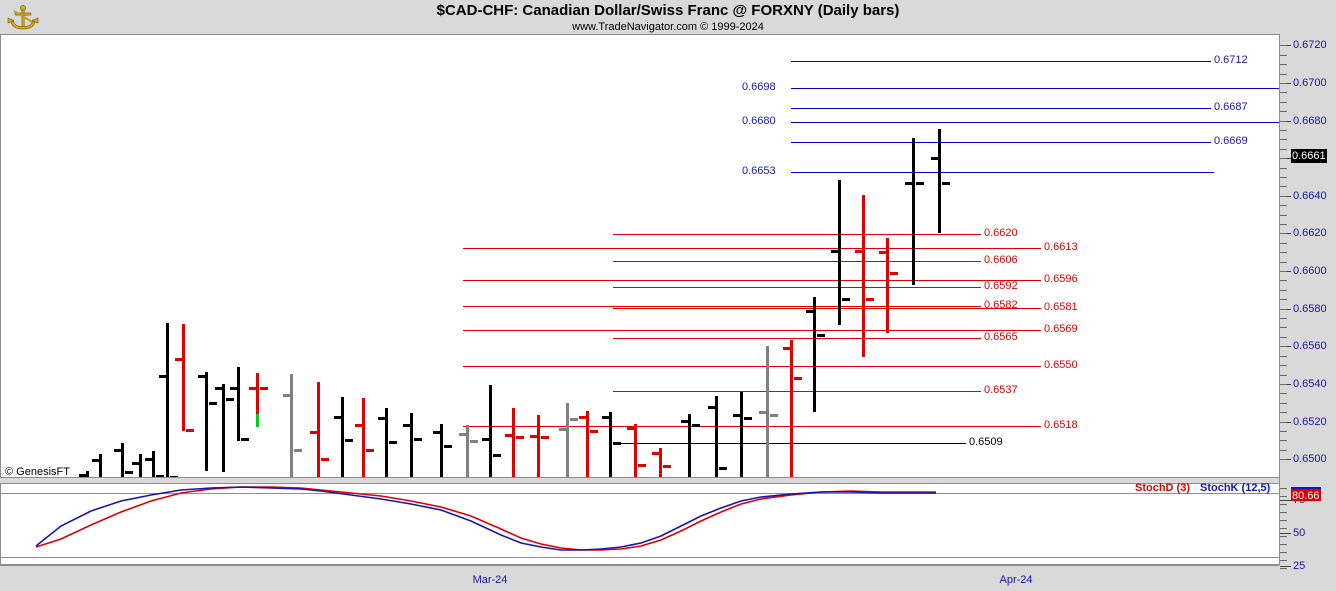 The image size is (1336, 591). Describe the element at coordinates (639, 524) in the screenshot. I see `stochastic-panel` at that location.